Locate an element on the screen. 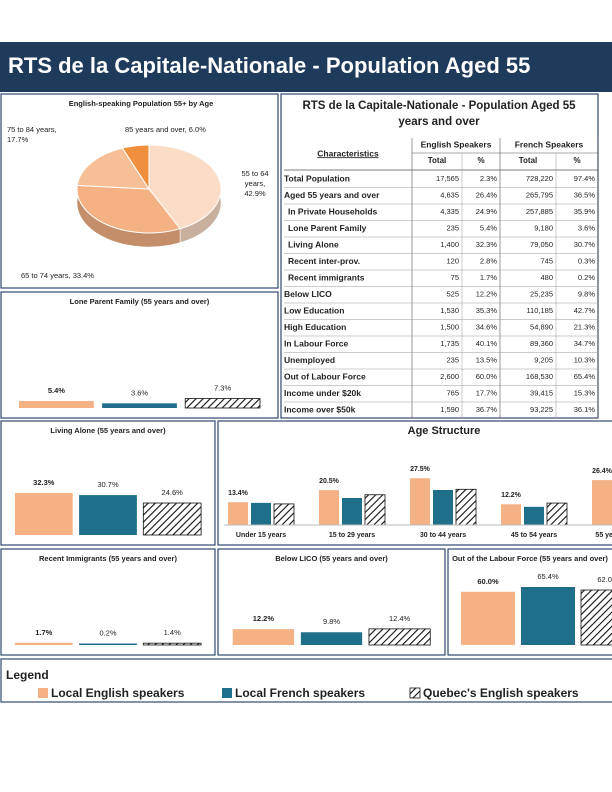  table-cell: 24.9% is located at coordinates (487, 211).